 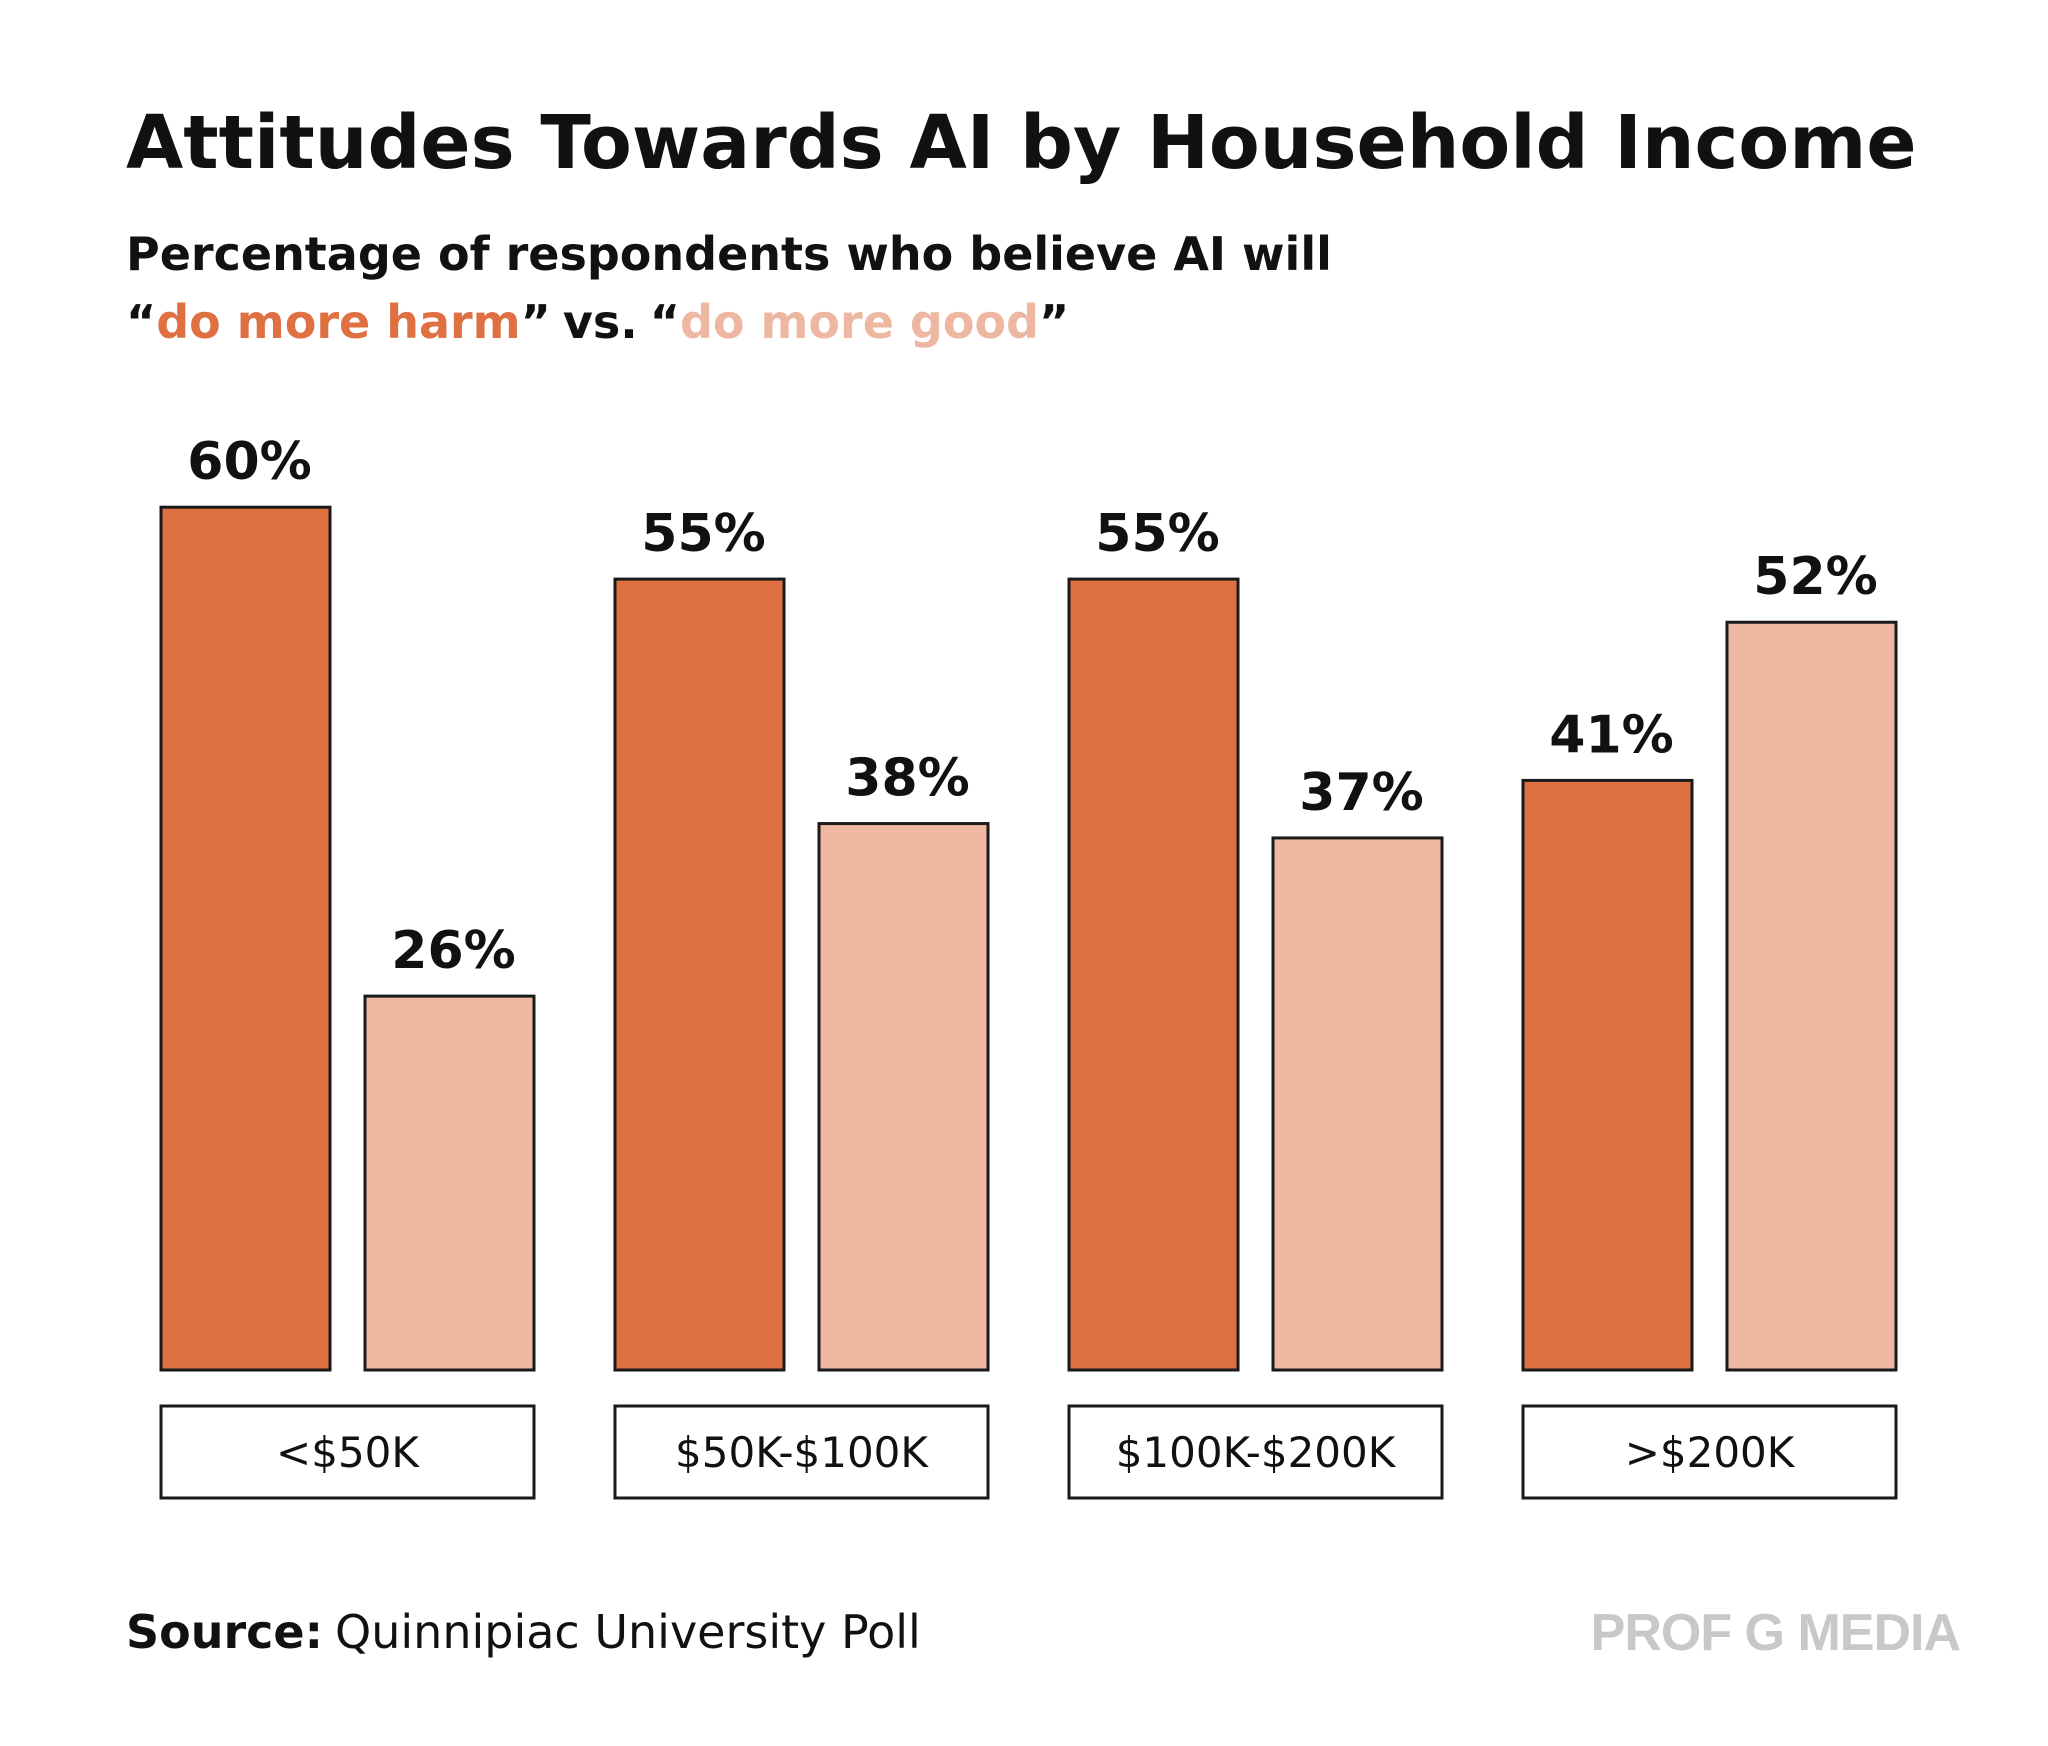 I want to click on legend-label: do more good, so click(x=859, y=322).